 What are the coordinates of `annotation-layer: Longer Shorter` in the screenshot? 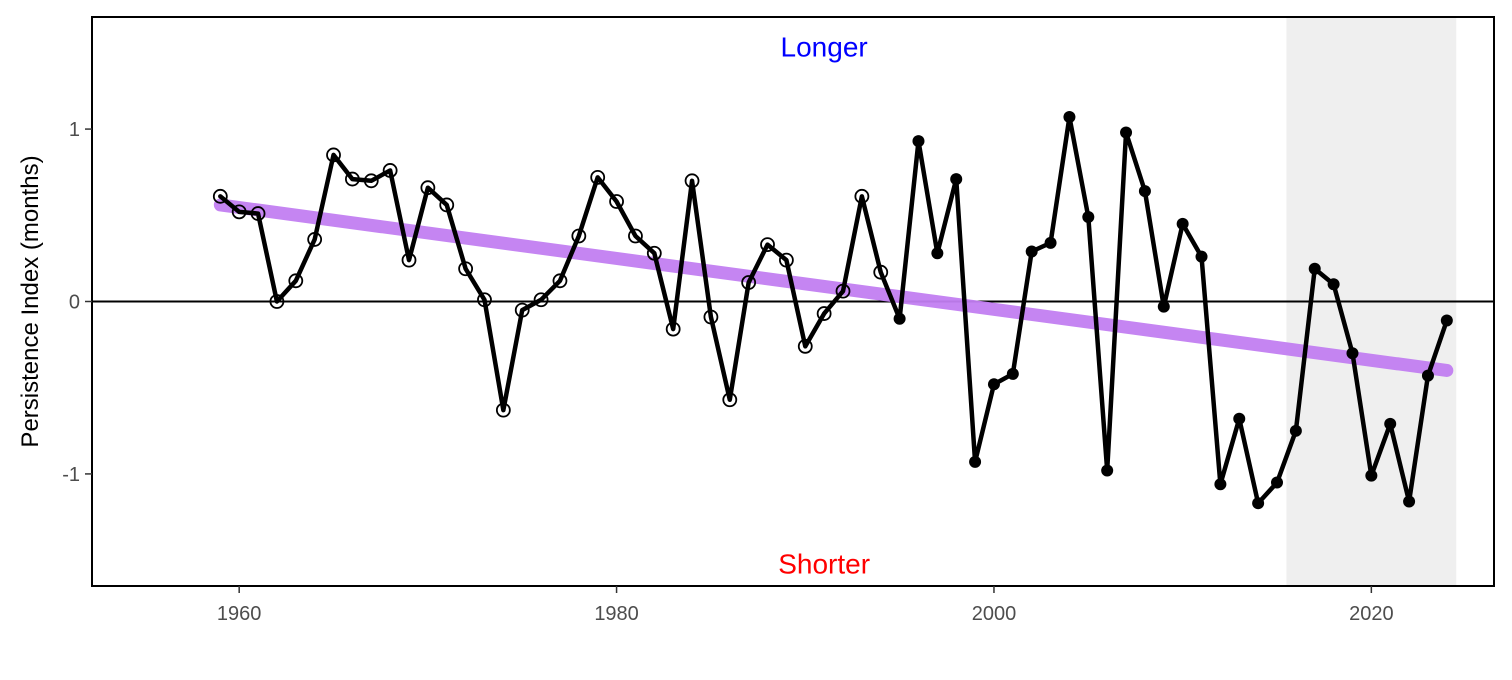 It's located at (824, 305).